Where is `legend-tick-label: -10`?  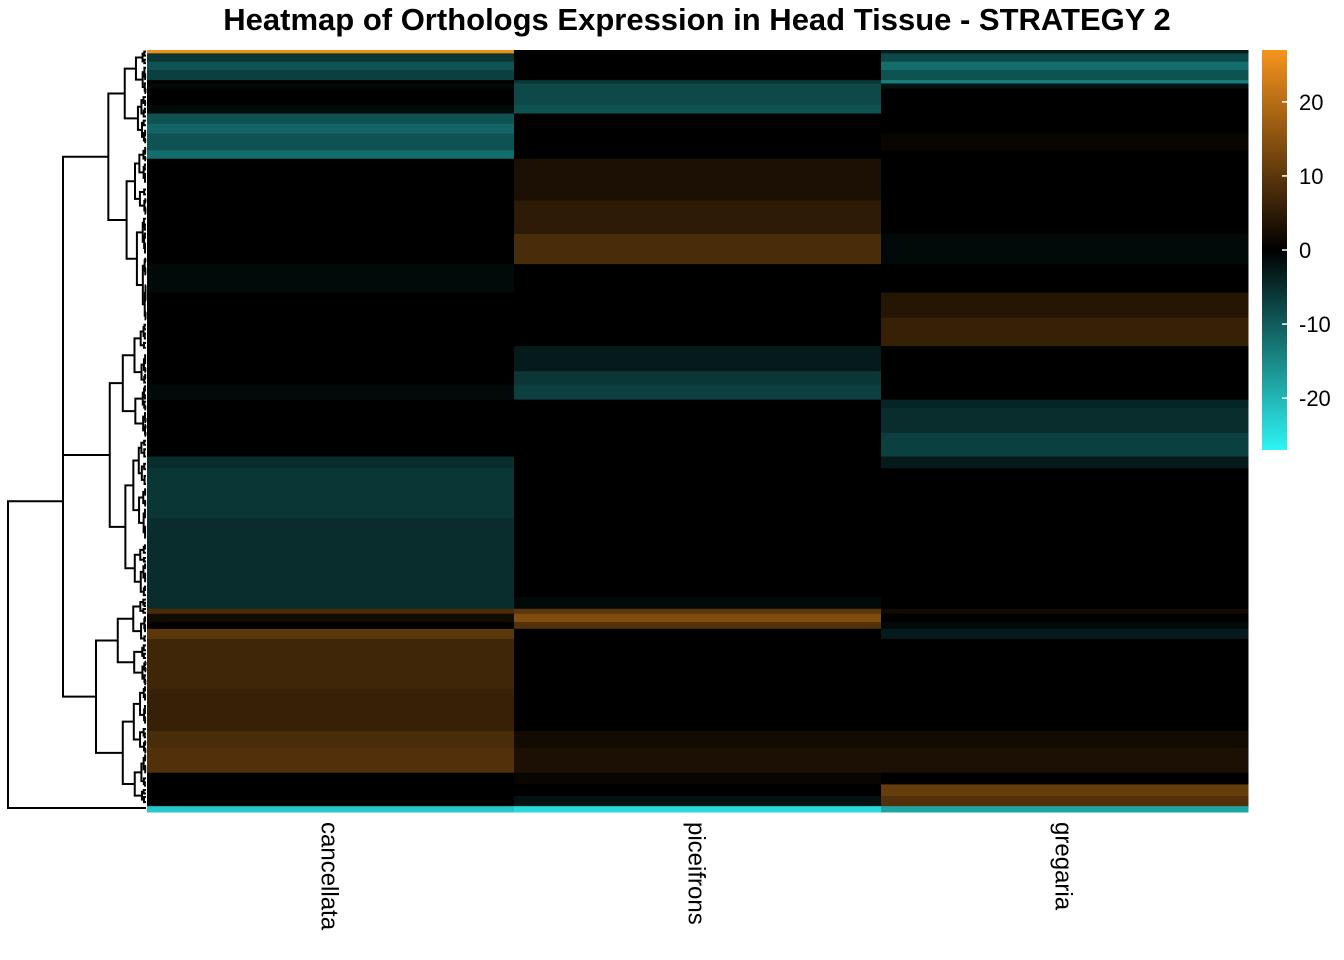 legend-tick-label: -10 is located at coordinates (1315, 324).